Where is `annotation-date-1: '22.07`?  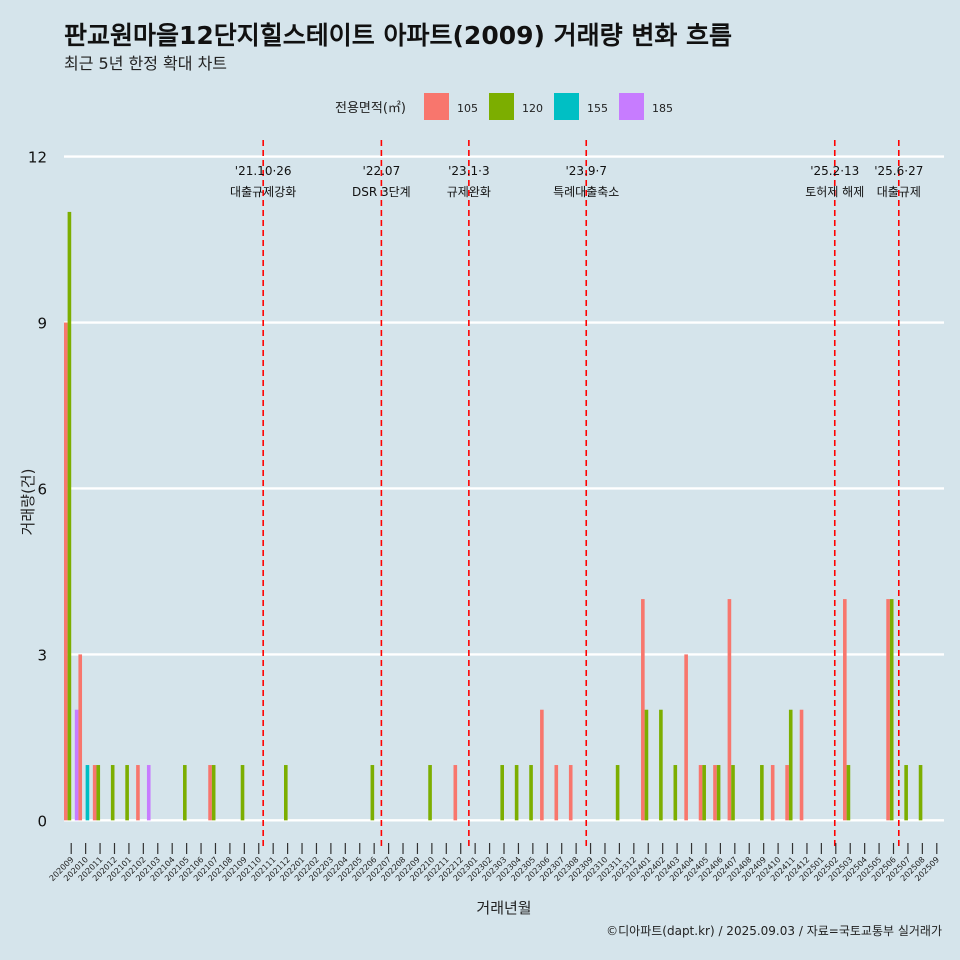
annotation-date-1: '22.07 is located at coordinates (382, 171).